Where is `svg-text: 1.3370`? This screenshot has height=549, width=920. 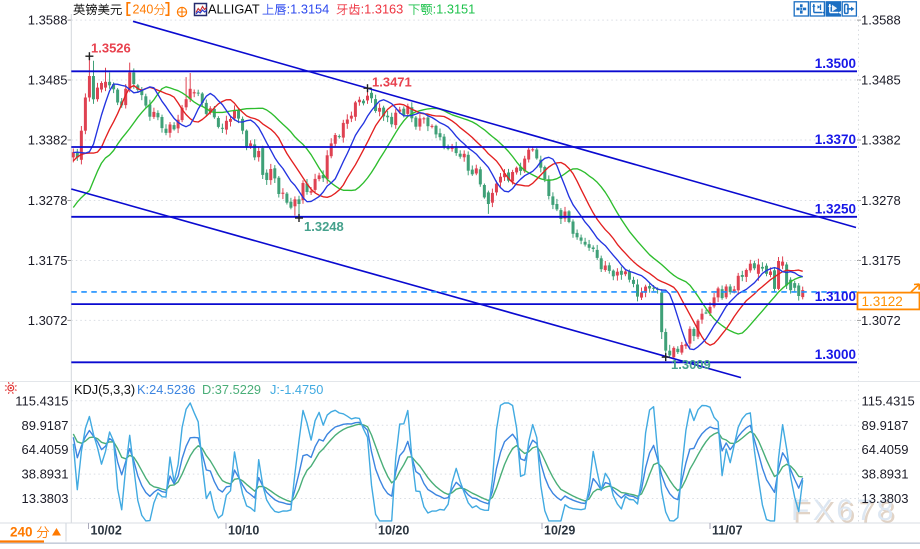 svg-text: 1.3370 is located at coordinates (835, 139).